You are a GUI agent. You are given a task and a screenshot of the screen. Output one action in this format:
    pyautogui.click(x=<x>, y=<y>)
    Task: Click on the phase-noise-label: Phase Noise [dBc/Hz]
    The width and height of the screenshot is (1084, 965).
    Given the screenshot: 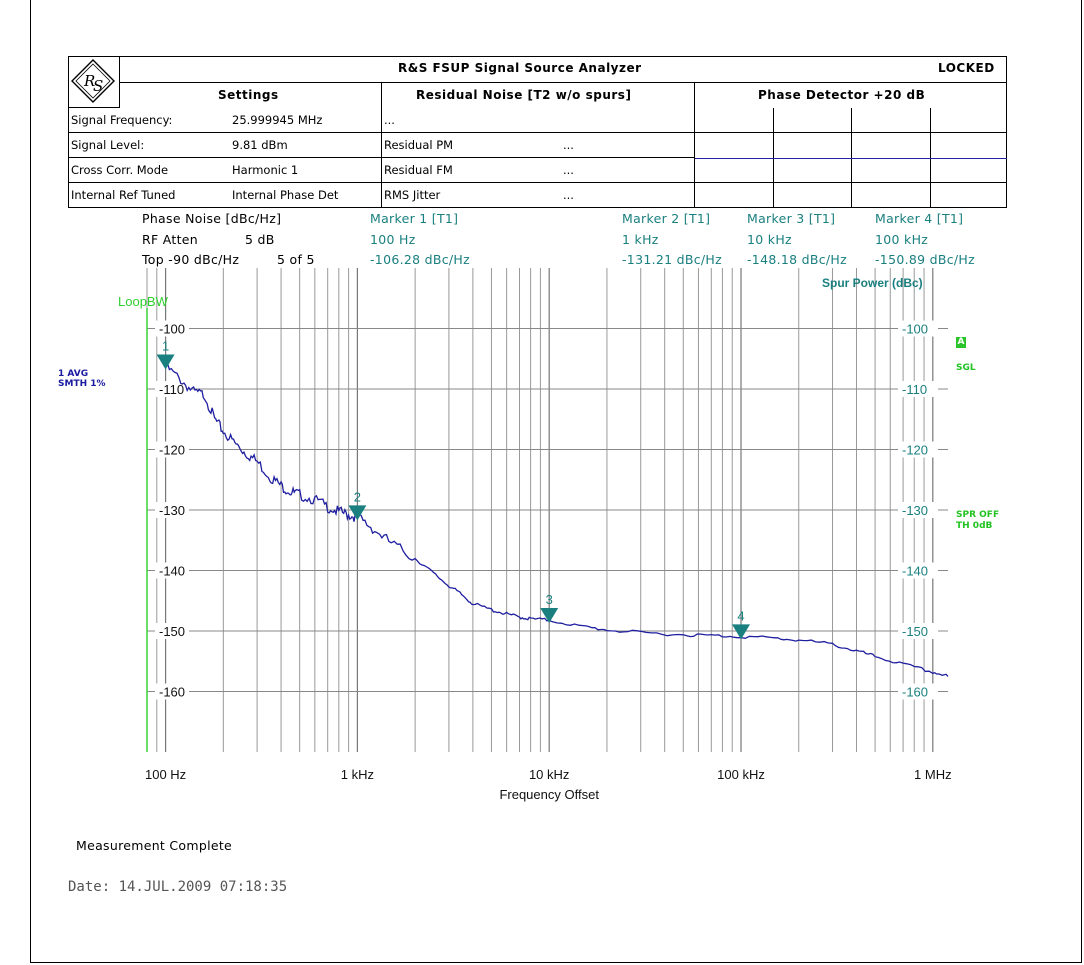 What is the action you would take?
    pyautogui.click(x=212, y=218)
    